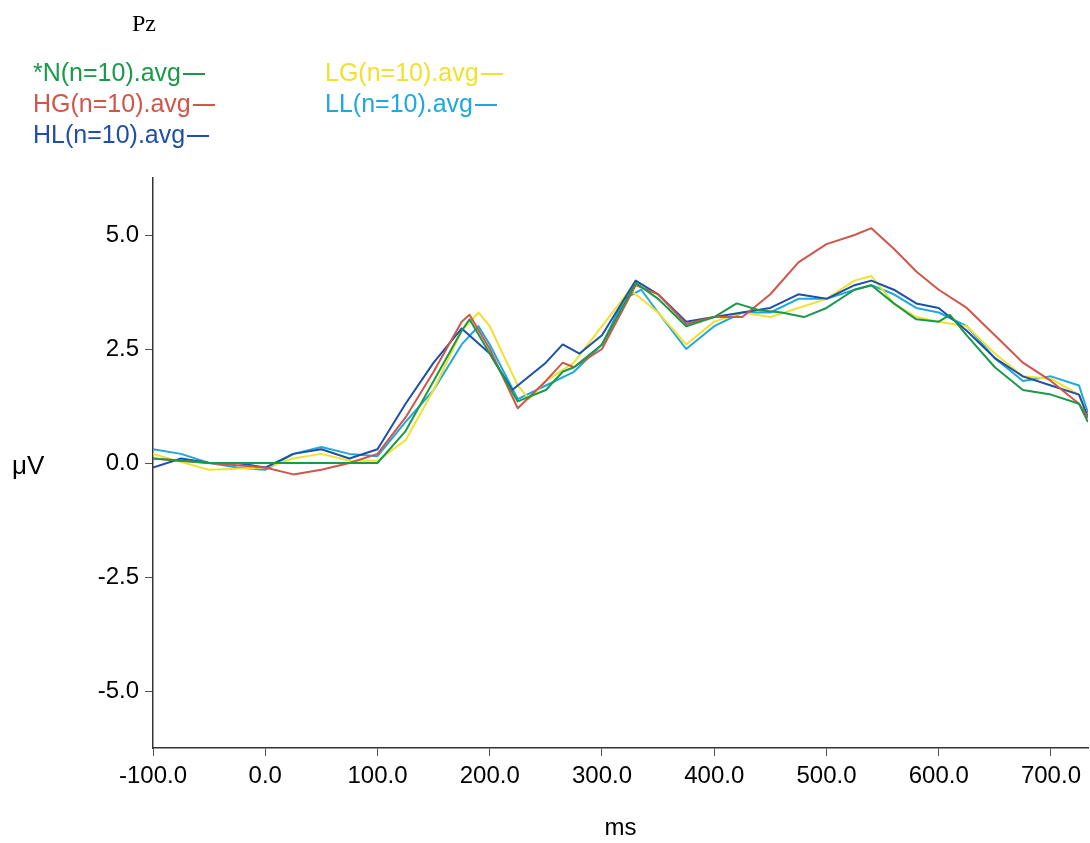 This screenshot has height=843, width=1090. I want to click on y-axis-title: μV, so click(28, 465).